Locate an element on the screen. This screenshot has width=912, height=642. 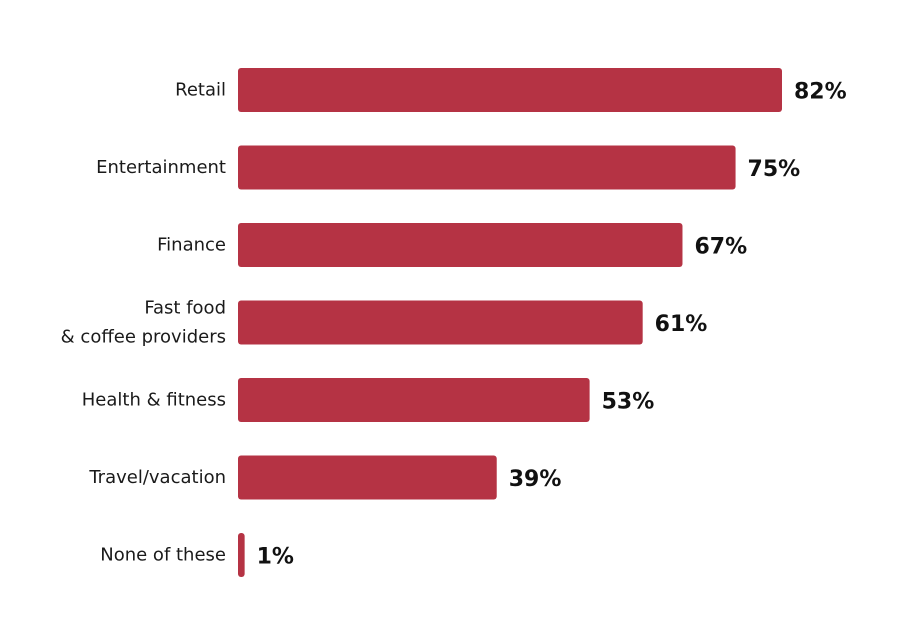
category-label-0: Retail is located at coordinates (200, 90).